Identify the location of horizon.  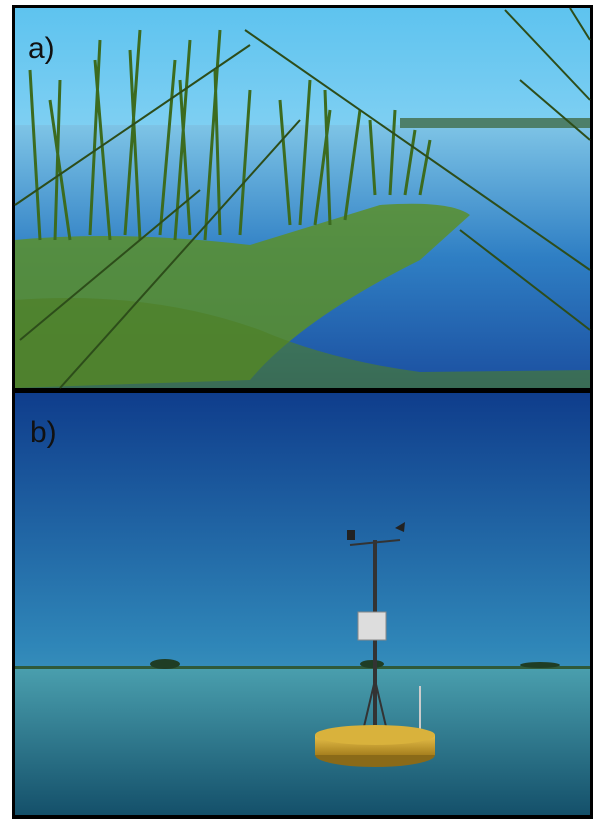
(302, 667).